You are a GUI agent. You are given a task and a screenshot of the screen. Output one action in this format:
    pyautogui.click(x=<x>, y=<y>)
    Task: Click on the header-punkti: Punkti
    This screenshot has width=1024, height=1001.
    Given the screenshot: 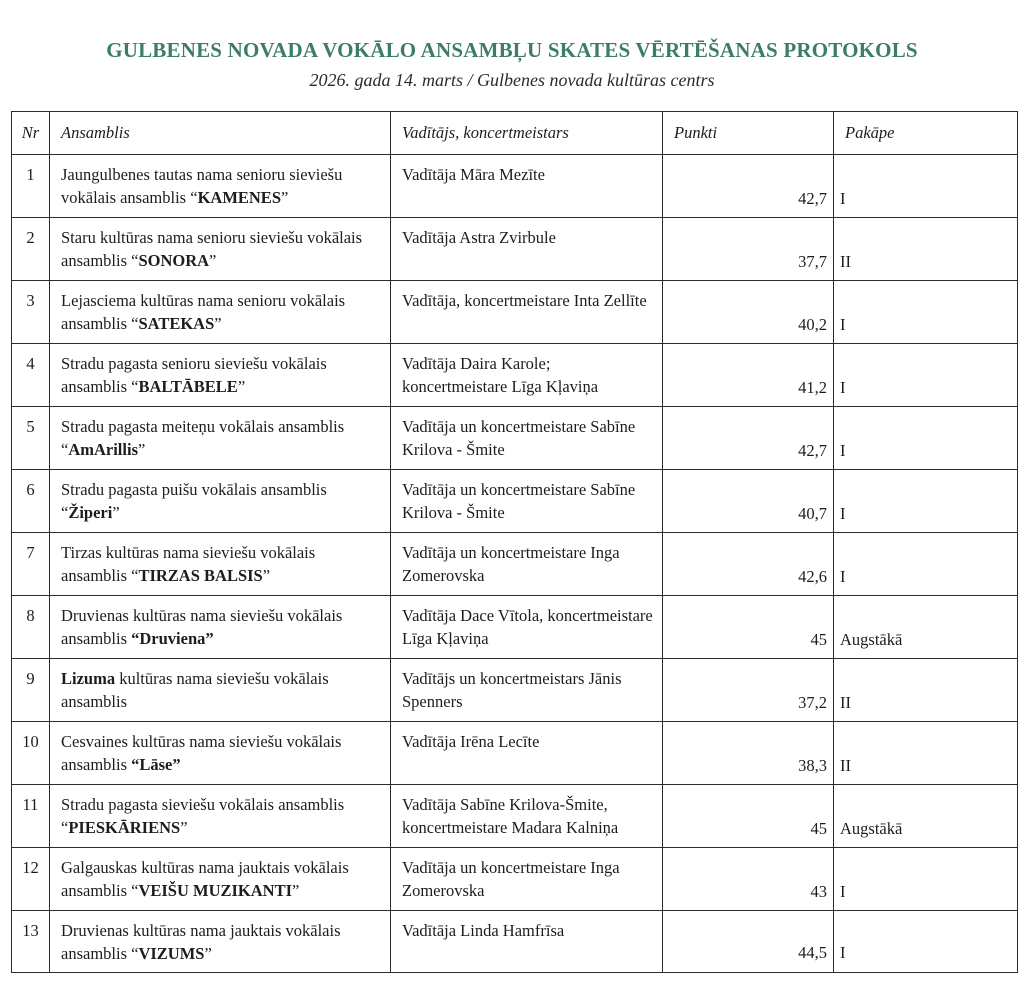 What is the action you would take?
    pyautogui.click(x=748, y=133)
    